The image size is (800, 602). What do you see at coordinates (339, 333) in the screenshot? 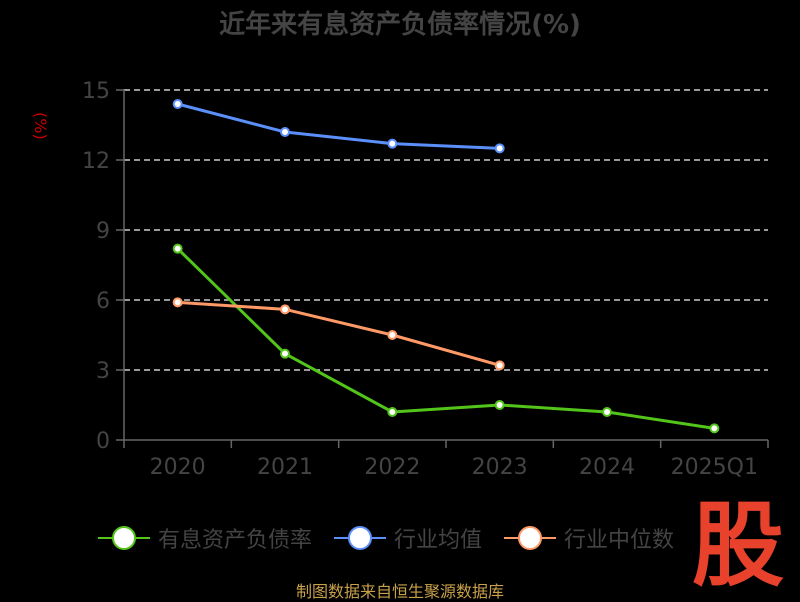
I see `series-line-行业中位数` at bounding box center [339, 333].